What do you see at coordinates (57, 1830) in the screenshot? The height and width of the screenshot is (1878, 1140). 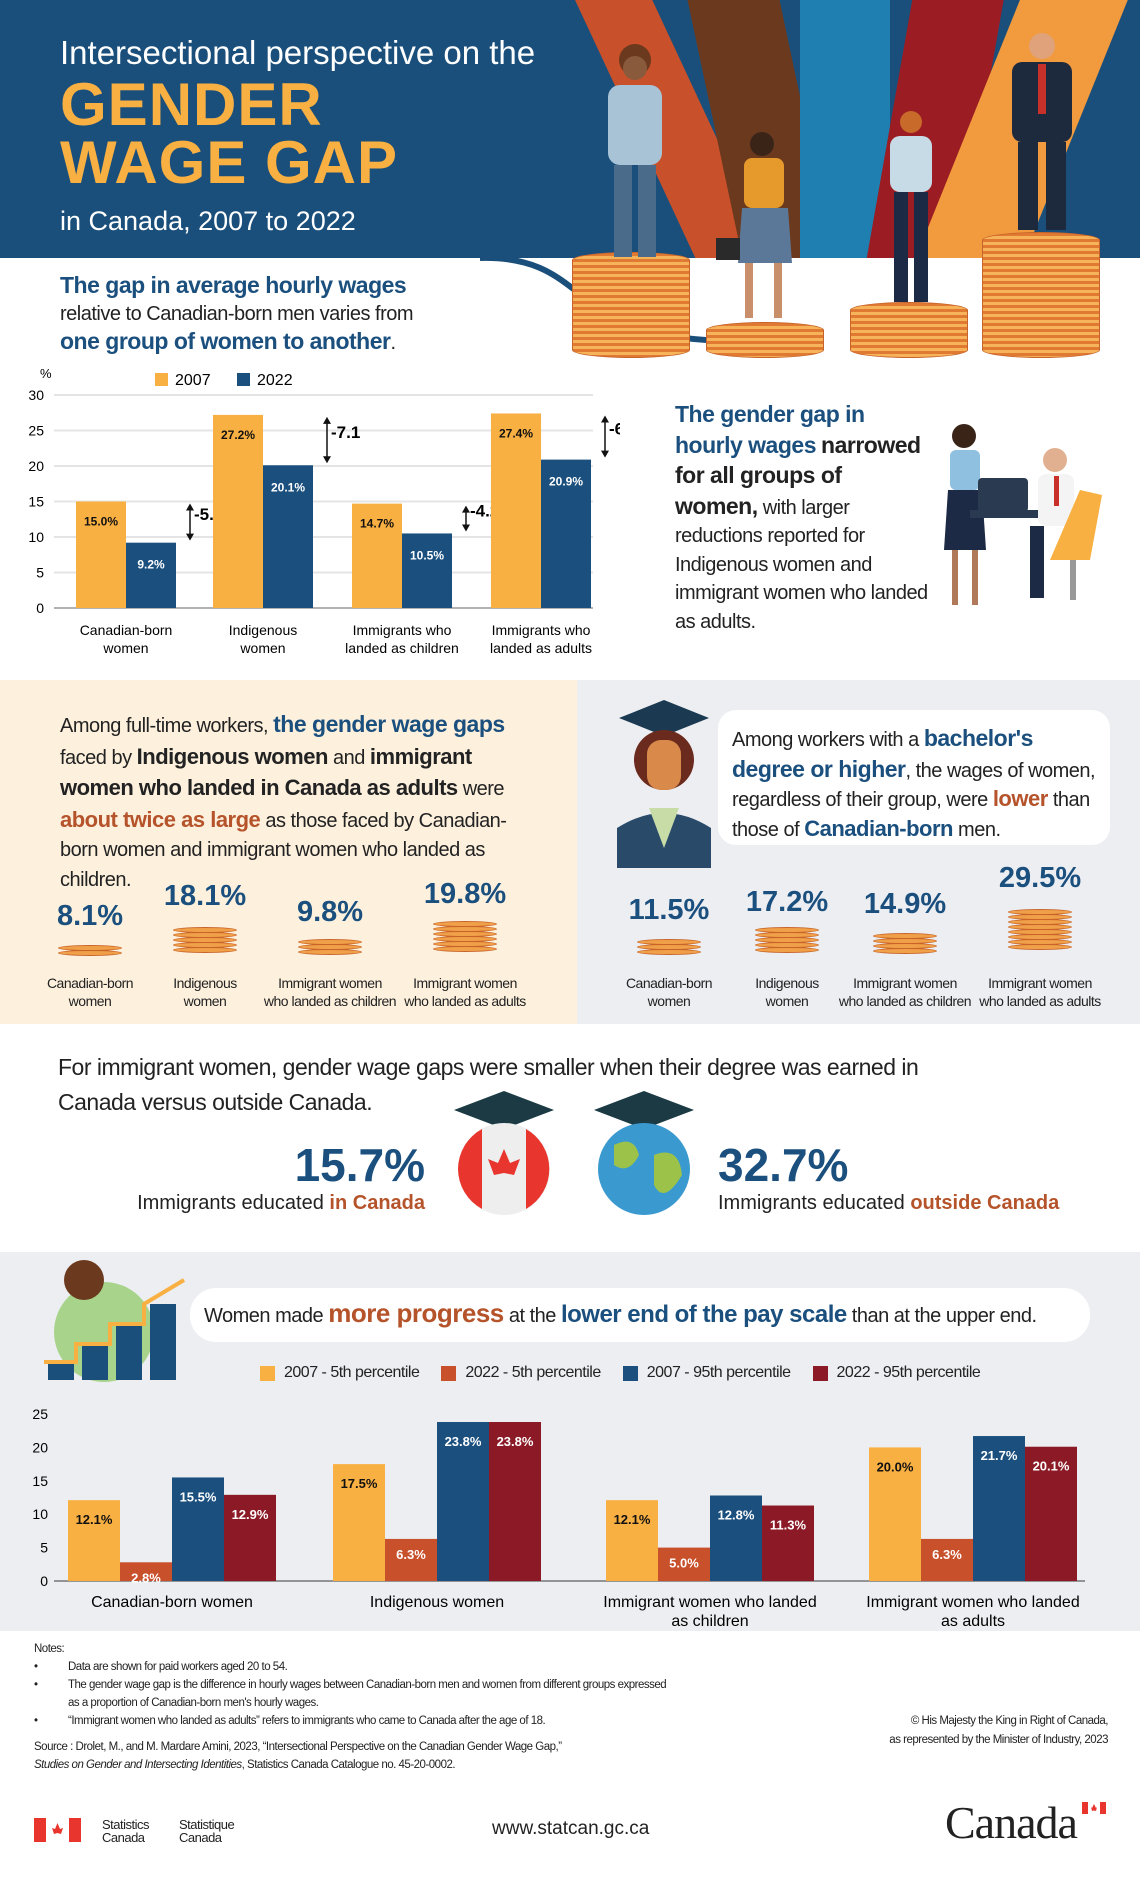 I see `canada-flag-icon` at bounding box center [57, 1830].